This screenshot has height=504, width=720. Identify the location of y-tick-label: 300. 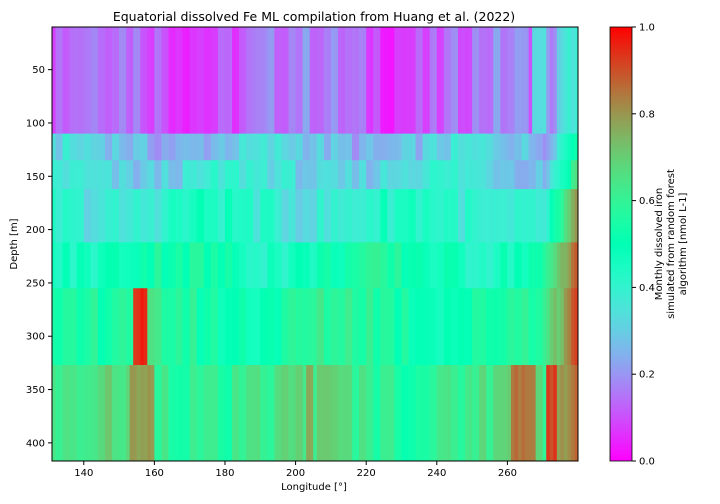
(35, 337).